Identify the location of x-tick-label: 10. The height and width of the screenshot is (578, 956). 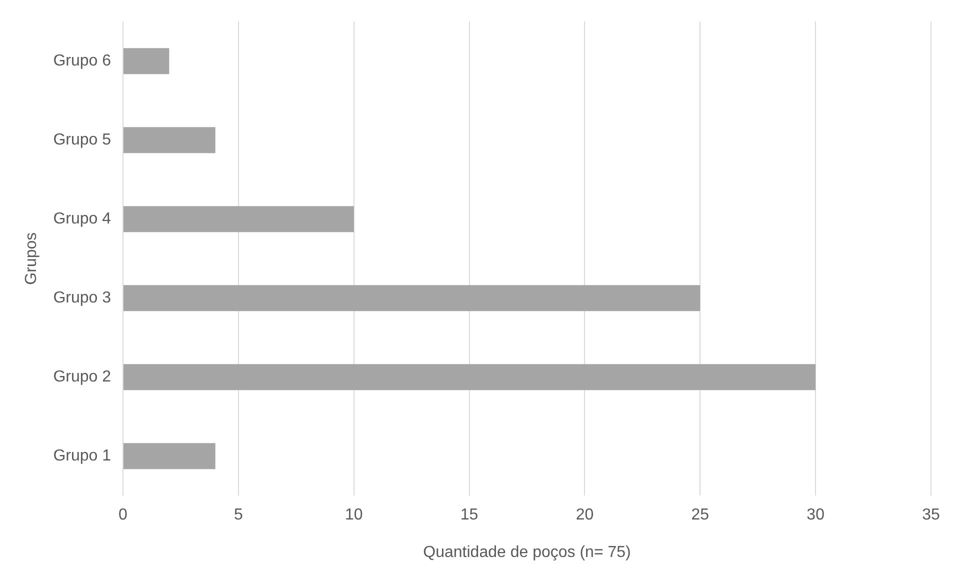
(353, 515).